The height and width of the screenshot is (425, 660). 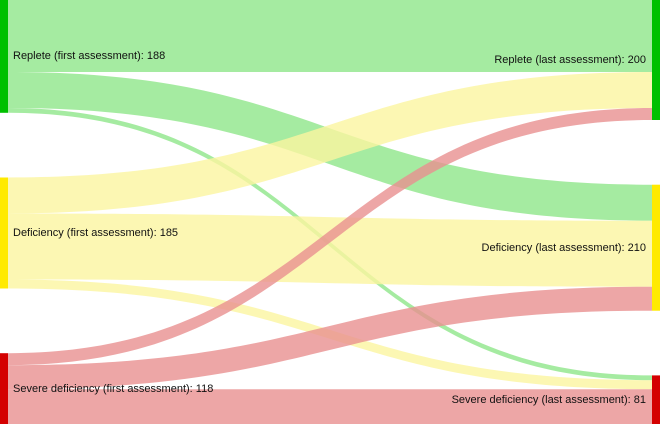 What do you see at coordinates (548, 399) in the screenshot?
I see `node-label-severe_last: Severe deficiency (last assessment): 81` at bounding box center [548, 399].